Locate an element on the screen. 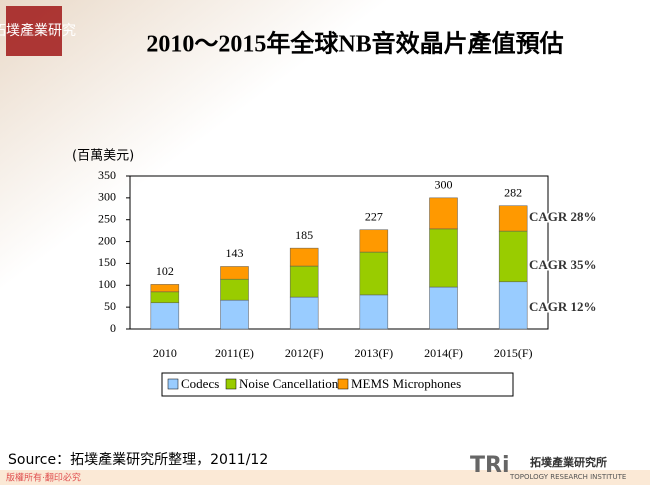 This screenshot has height=485, width=650. y-tick-label: 50 is located at coordinates (110, 306).